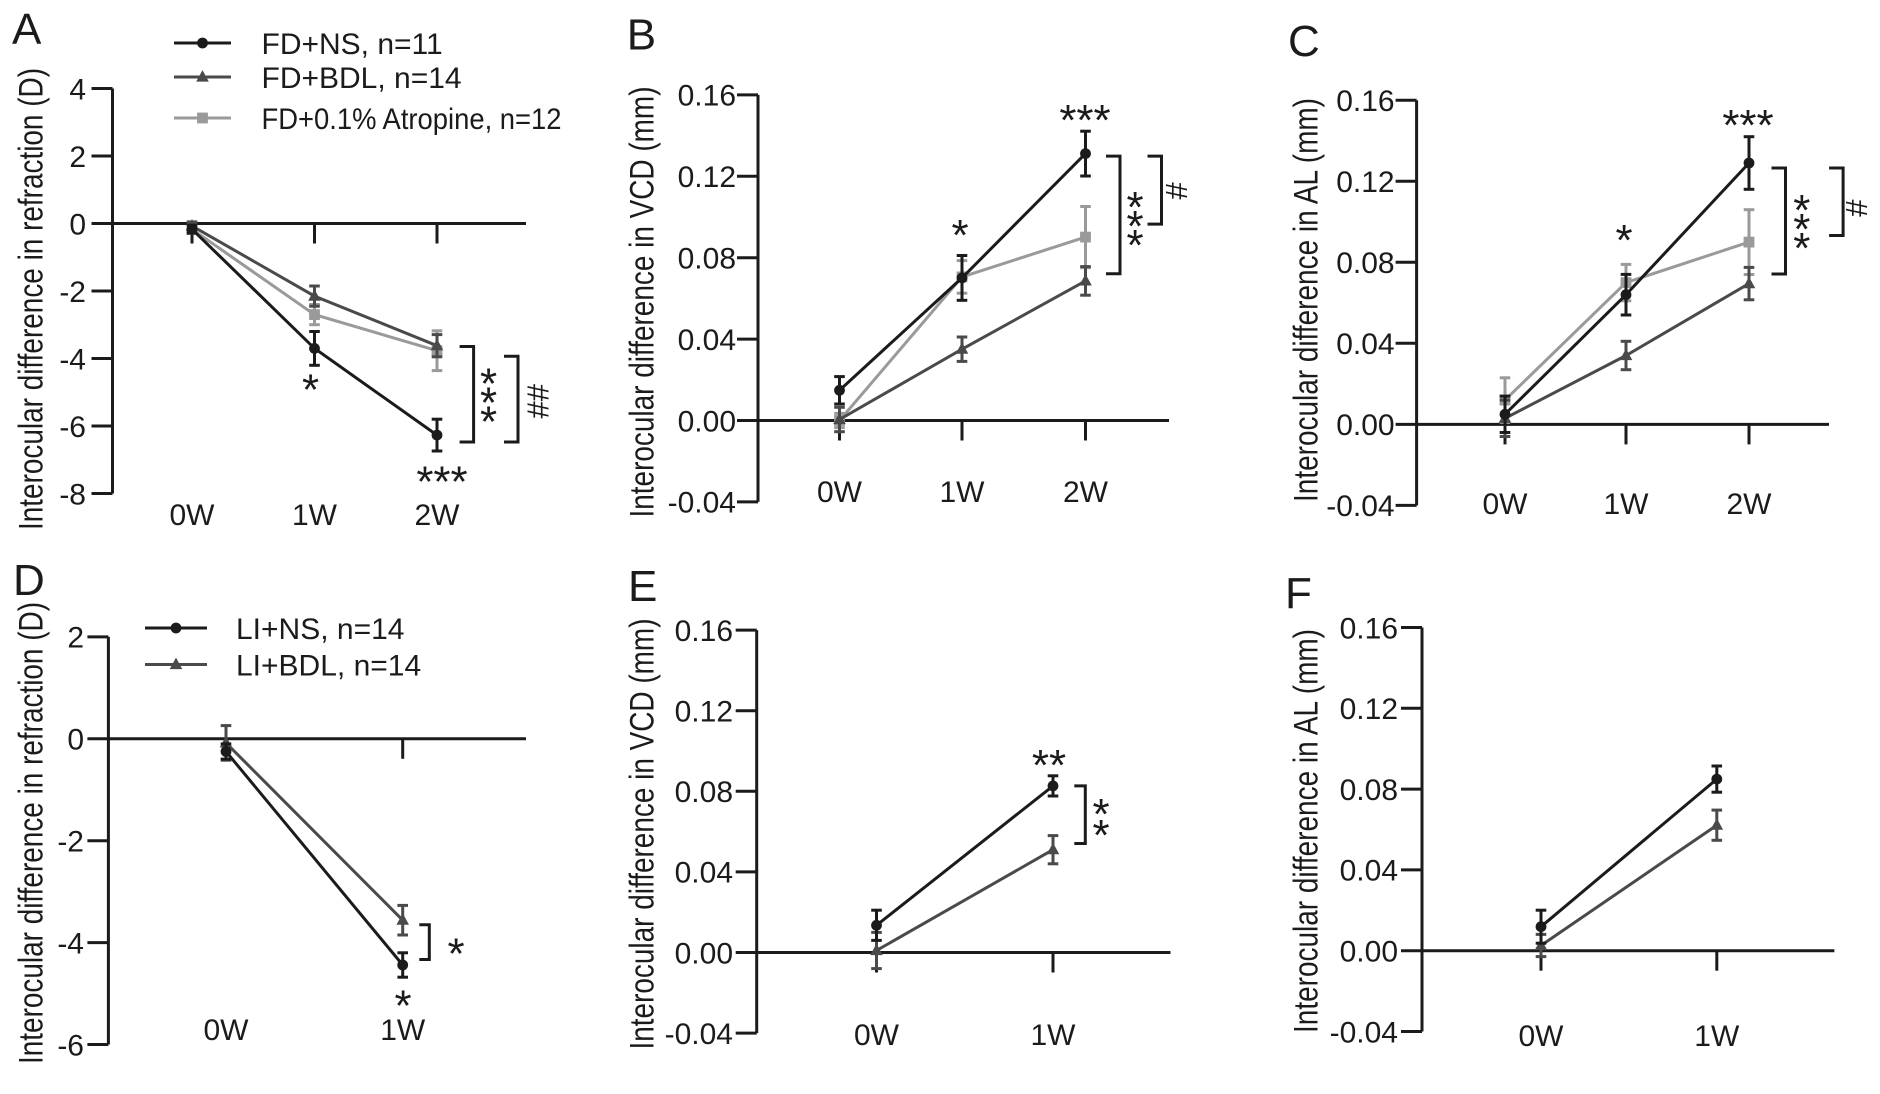 The image size is (1880, 1094). I want to click on svg-text: B, so click(641, 35).